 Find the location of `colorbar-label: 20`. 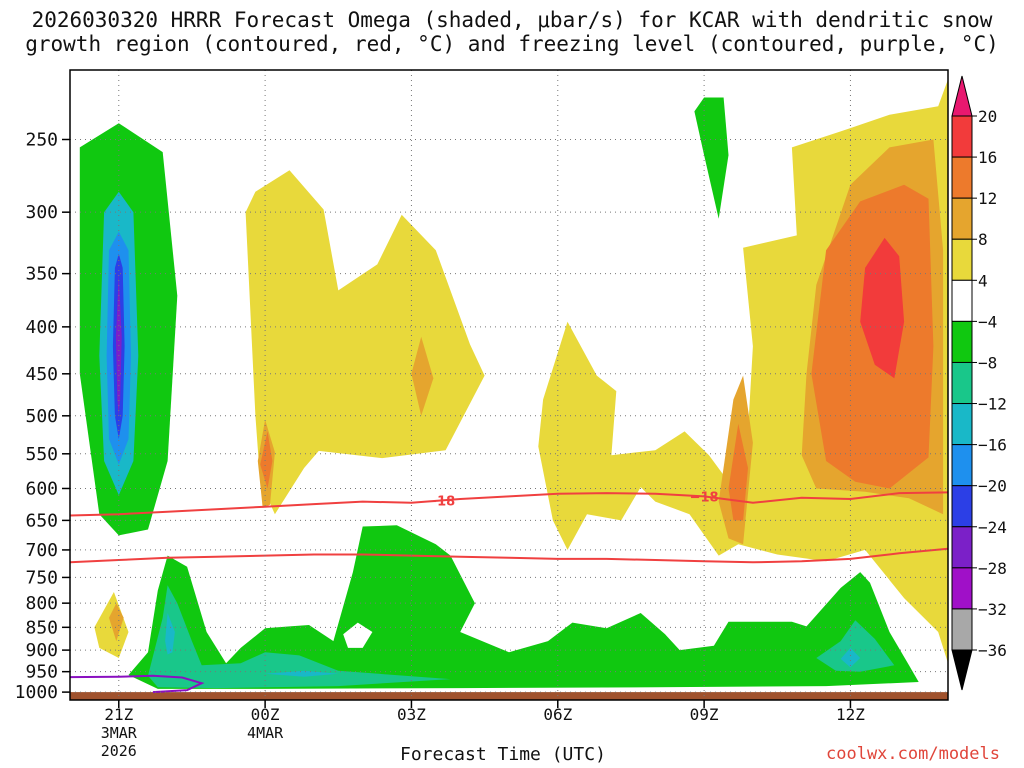

colorbar-label: 20 is located at coordinates (987, 116).